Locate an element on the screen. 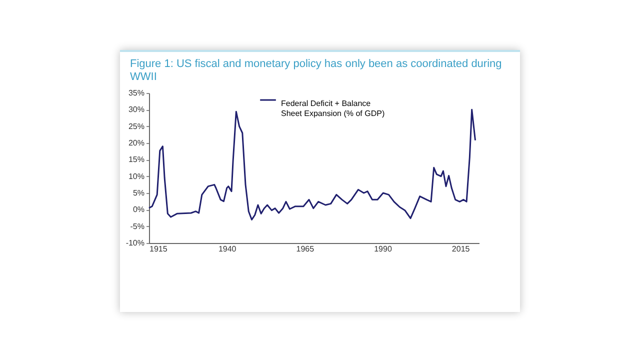 This screenshot has width=640, height=360. x-tick-label: 1990 is located at coordinates (383, 249).